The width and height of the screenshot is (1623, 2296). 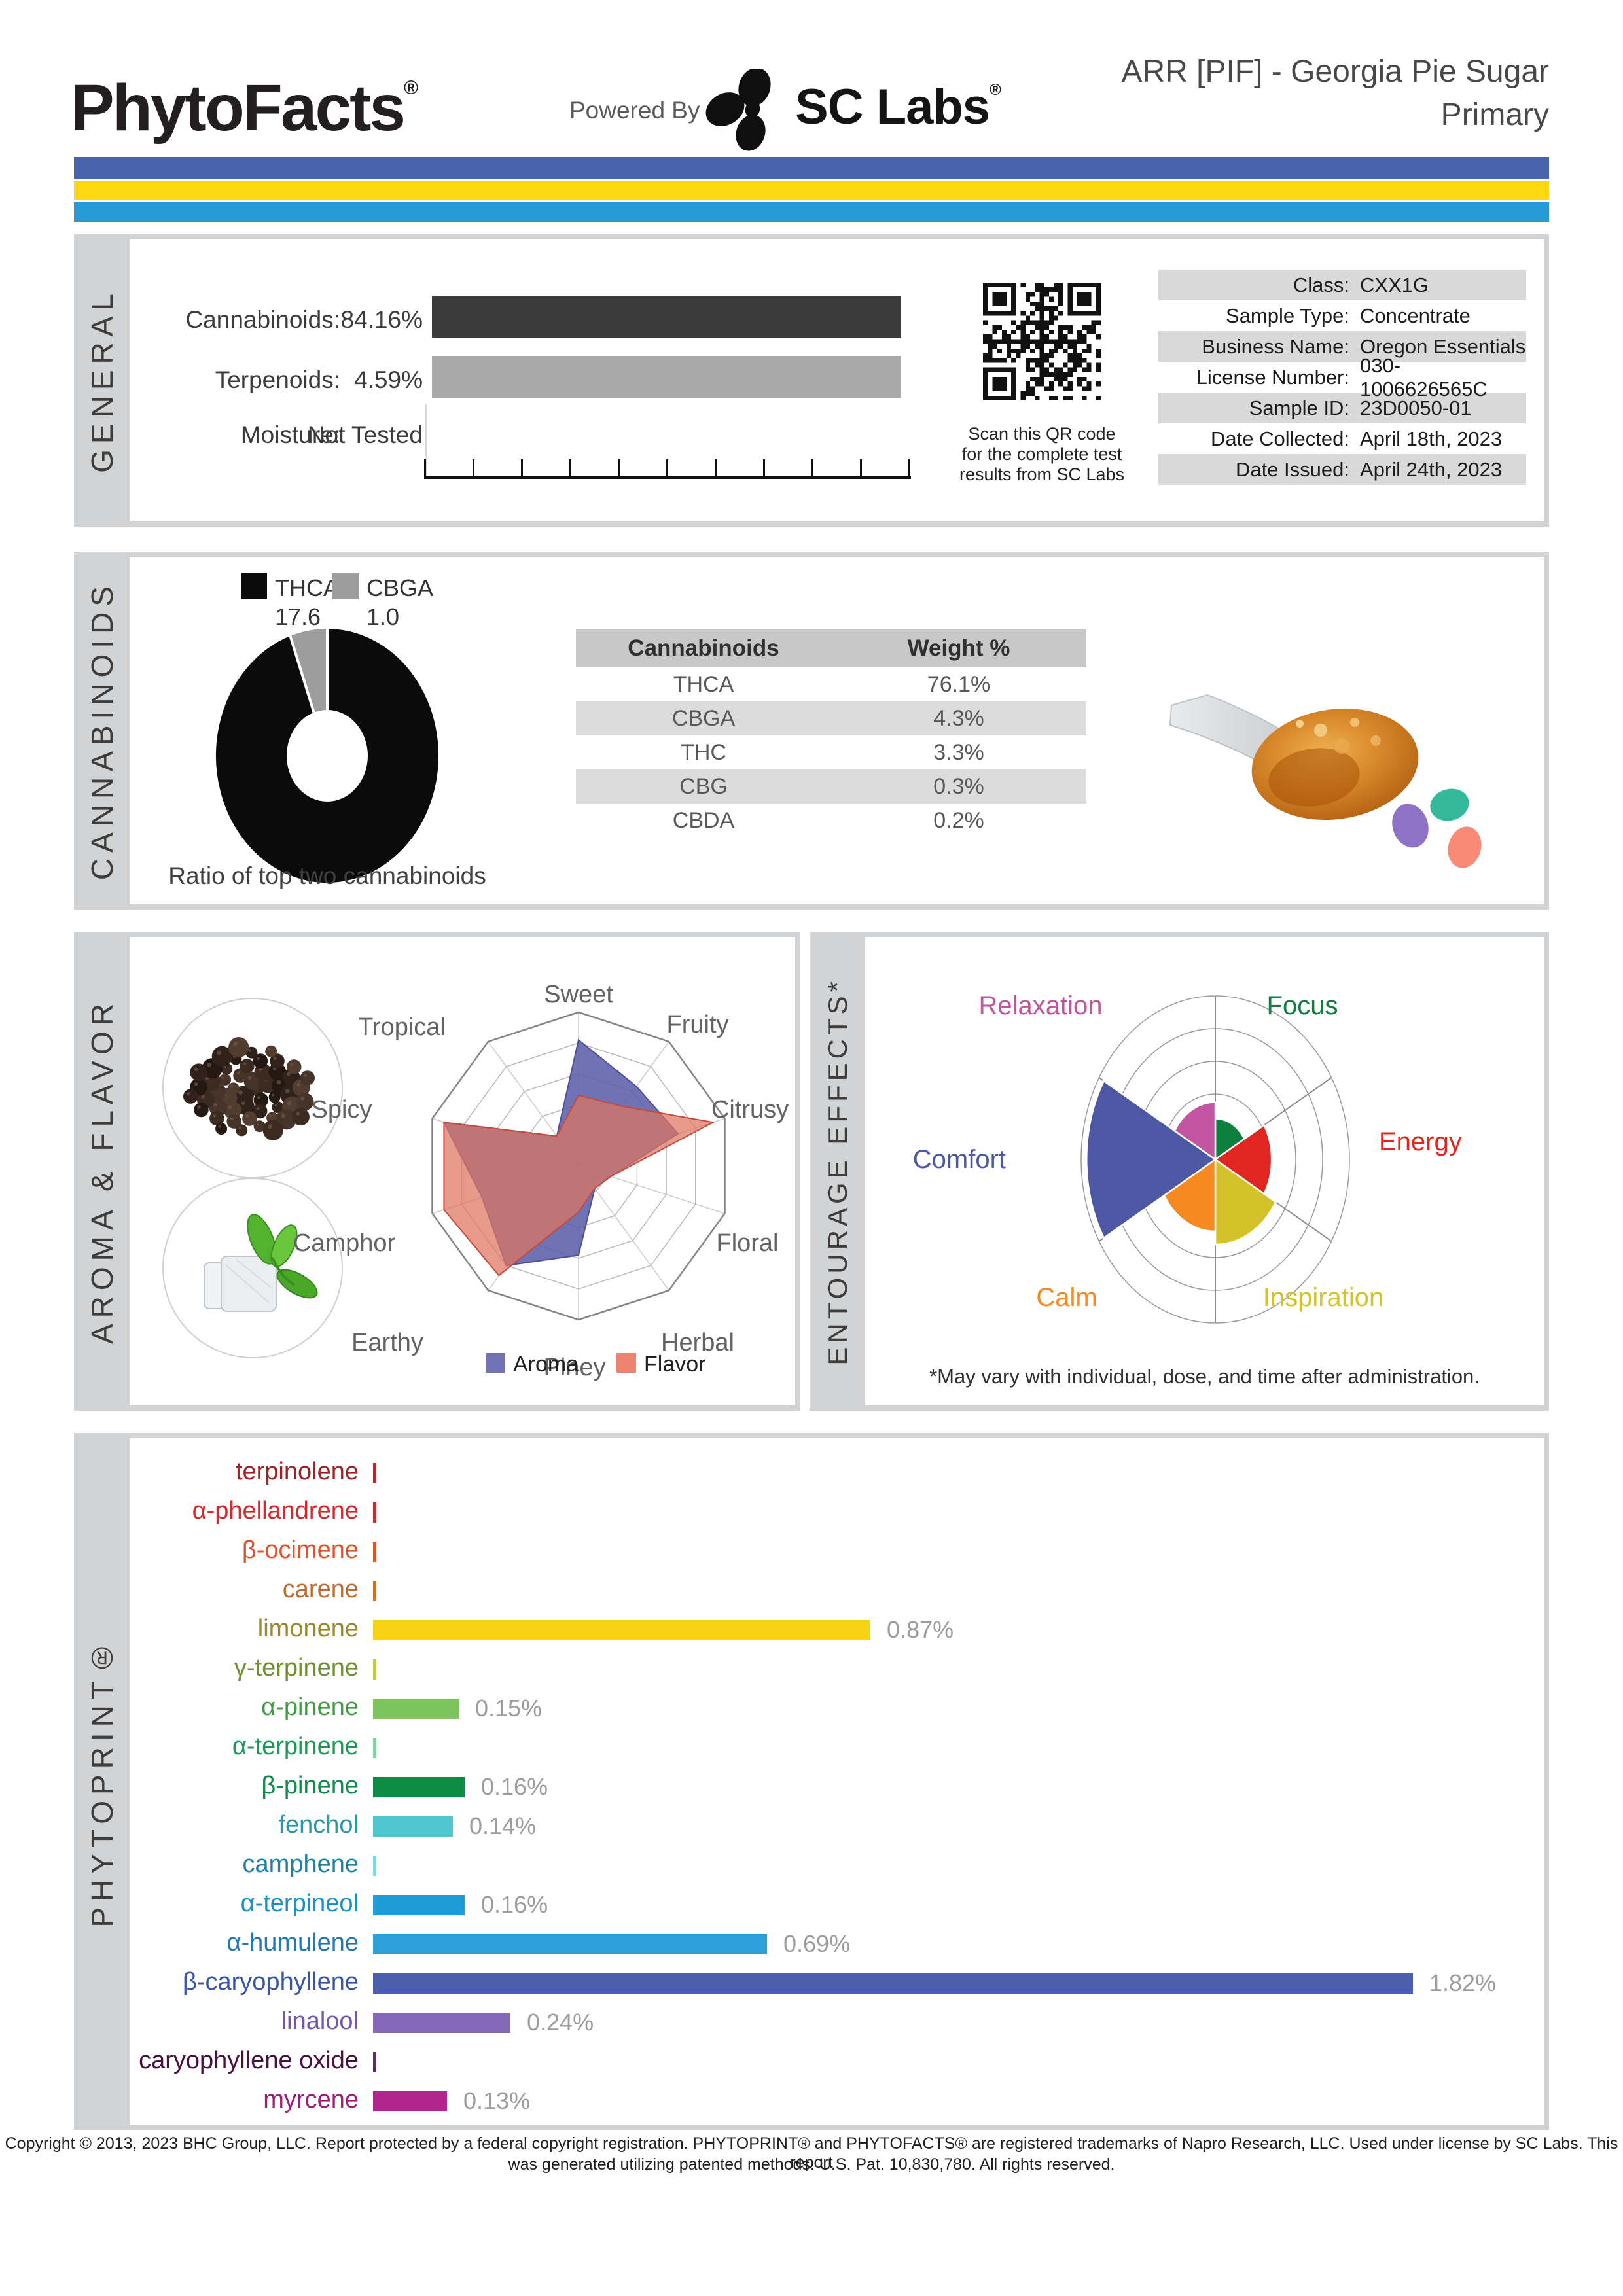 I want to click on qr-caption-line2: for the complete test, so click(x=1041, y=454).